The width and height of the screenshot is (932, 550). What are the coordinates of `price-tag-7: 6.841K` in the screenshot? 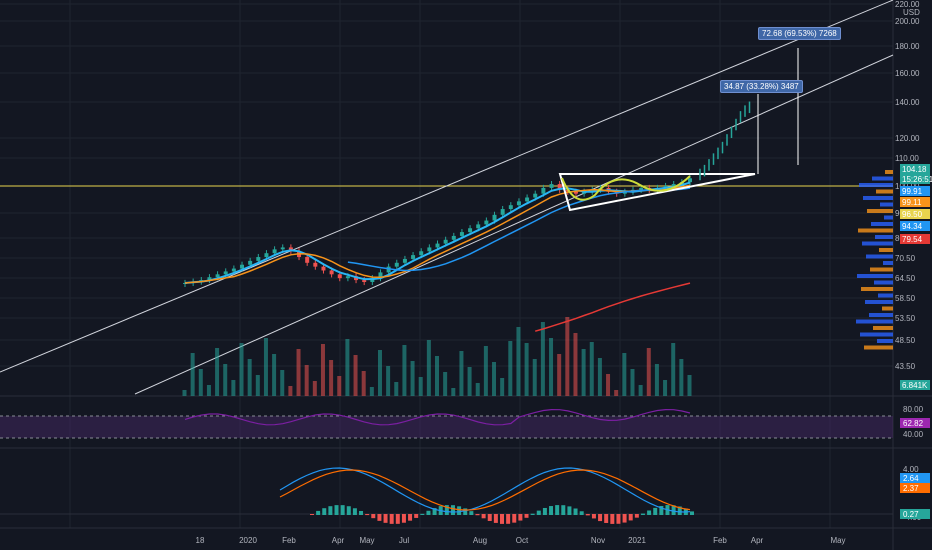 It's located at (915, 385).